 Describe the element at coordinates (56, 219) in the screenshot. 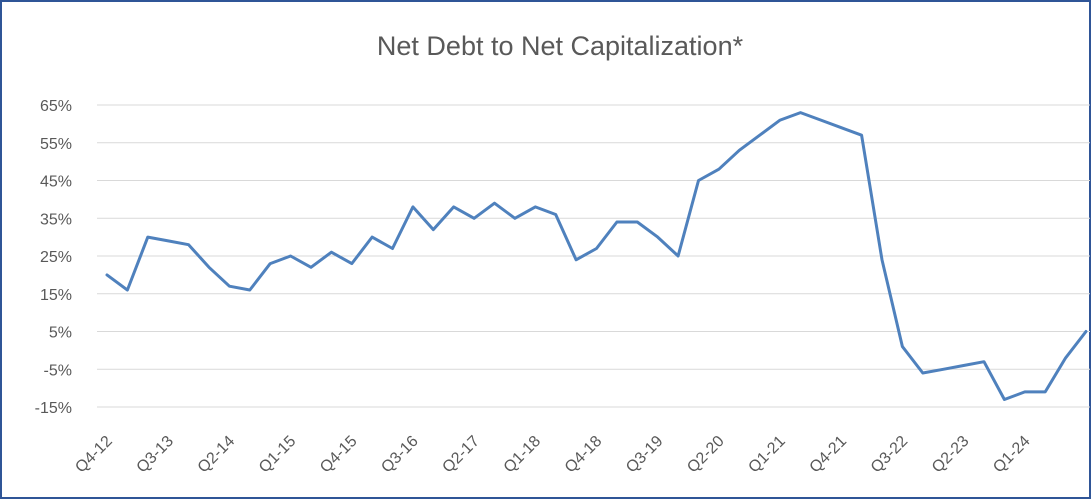

I see `y-tick-label: 35%` at that location.